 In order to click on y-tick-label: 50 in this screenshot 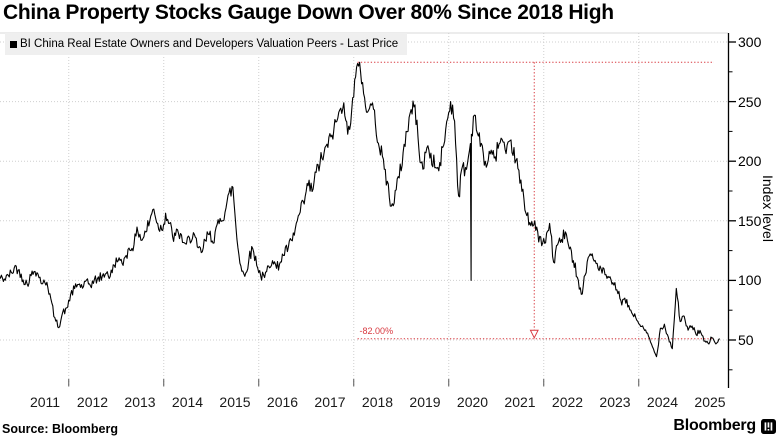, I will do `click(746, 340)`.